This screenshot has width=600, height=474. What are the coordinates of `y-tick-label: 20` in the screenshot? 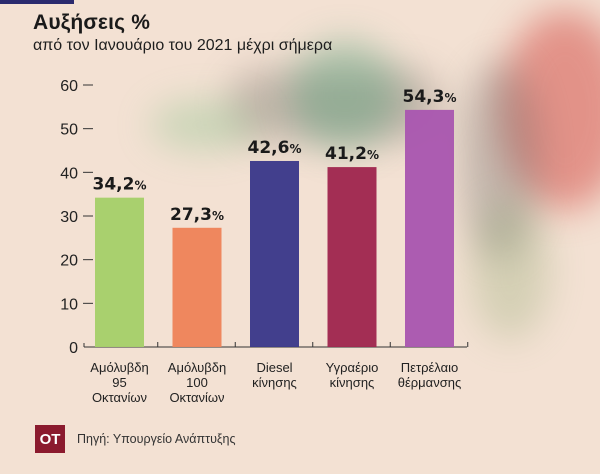 It's located at (69, 261).